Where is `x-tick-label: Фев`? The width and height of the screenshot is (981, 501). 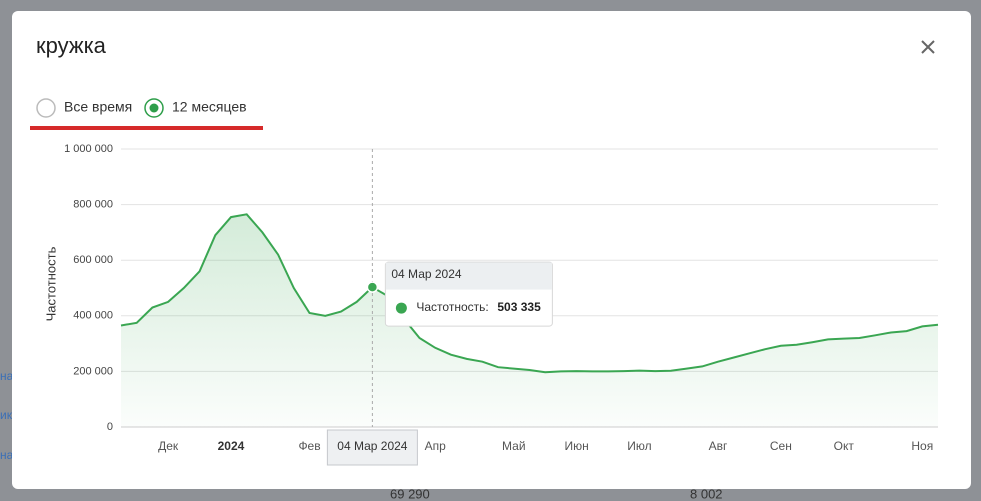
x-tick-label: Фев is located at coordinates (309, 446).